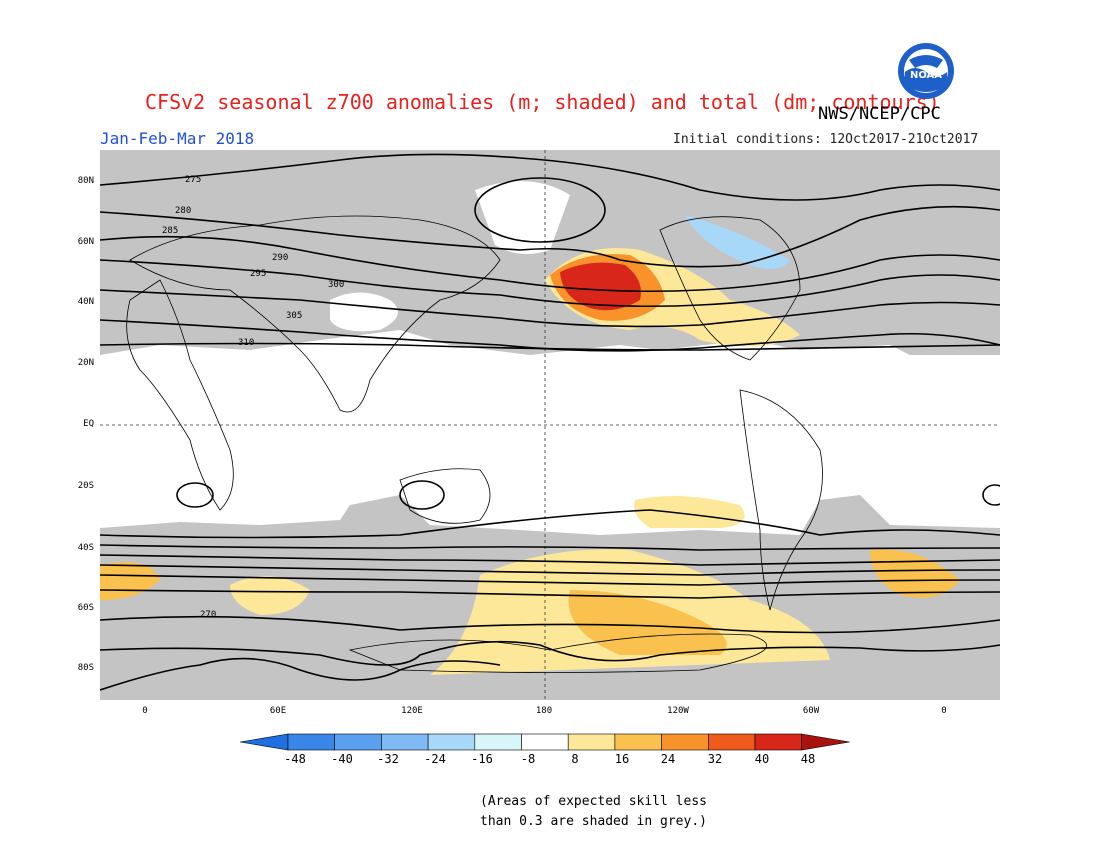  I want to click on lat-label-60n: 60N, so click(85, 242).